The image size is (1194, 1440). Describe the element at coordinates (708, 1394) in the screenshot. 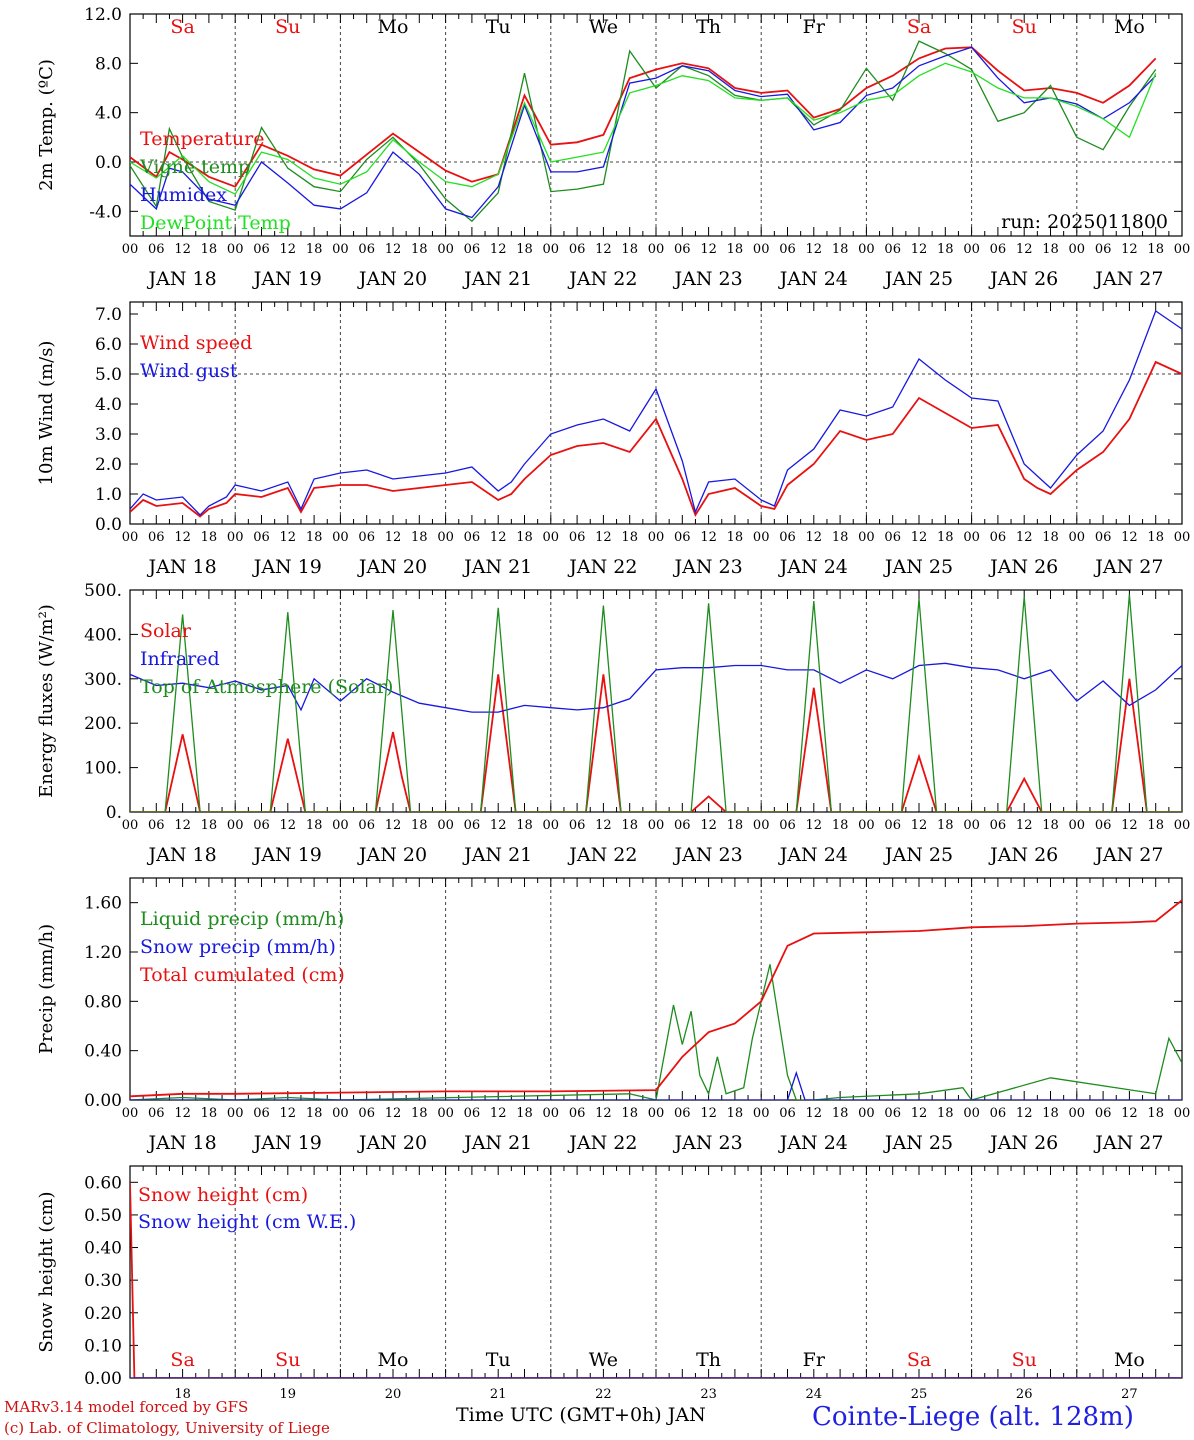

I see `day-number-label: 23` at that location.